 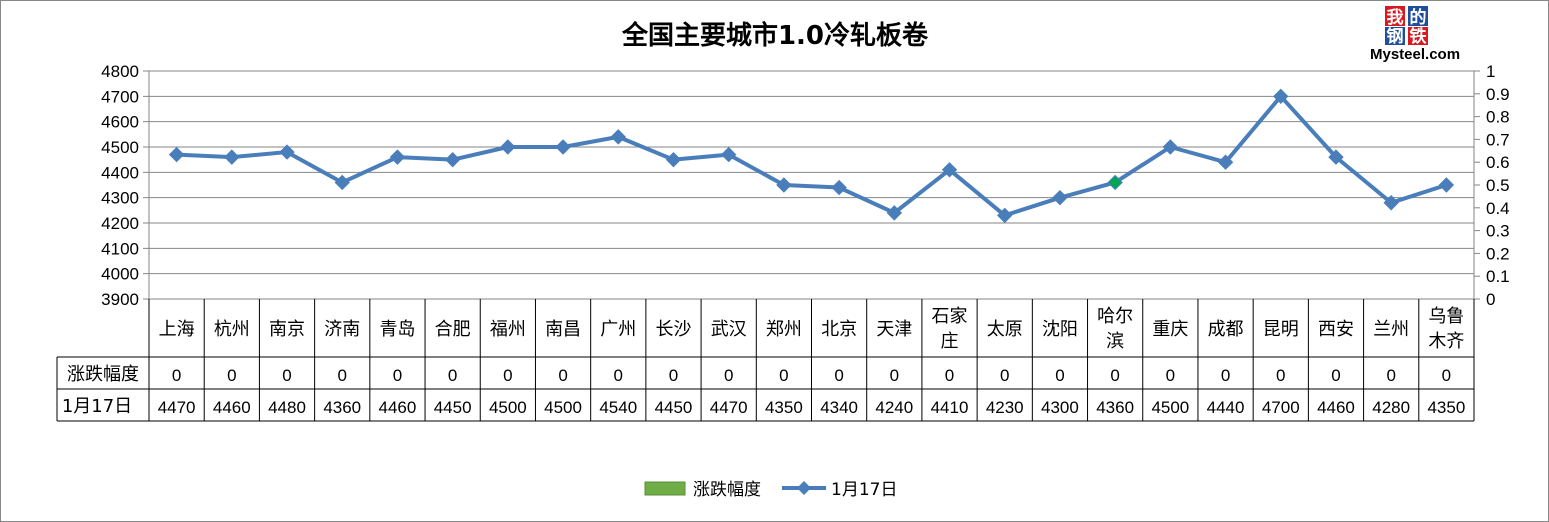 I want to click on x-tick-label: 合肥, so click(x=453, y=329).